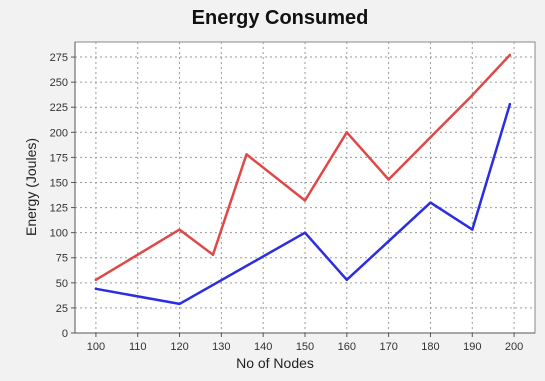 The width and height of the screenshot is (545, 381). Describe the element at coordinates (59, 158) in the screenshot. I see `y-tick-label: 175` at that location.